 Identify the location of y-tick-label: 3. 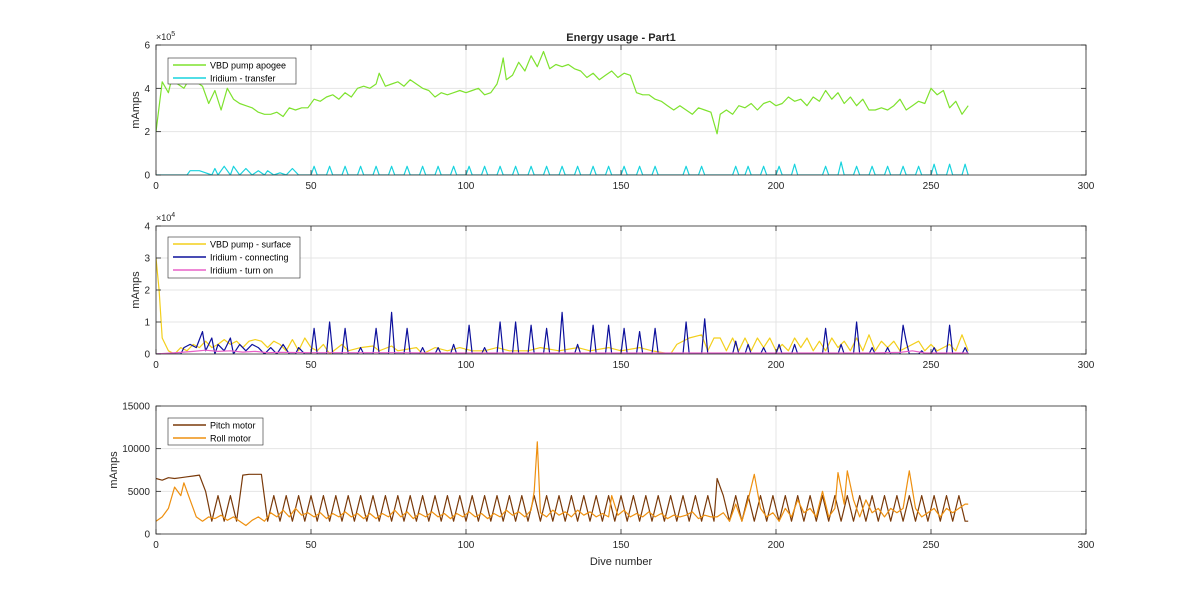
(147, 259).